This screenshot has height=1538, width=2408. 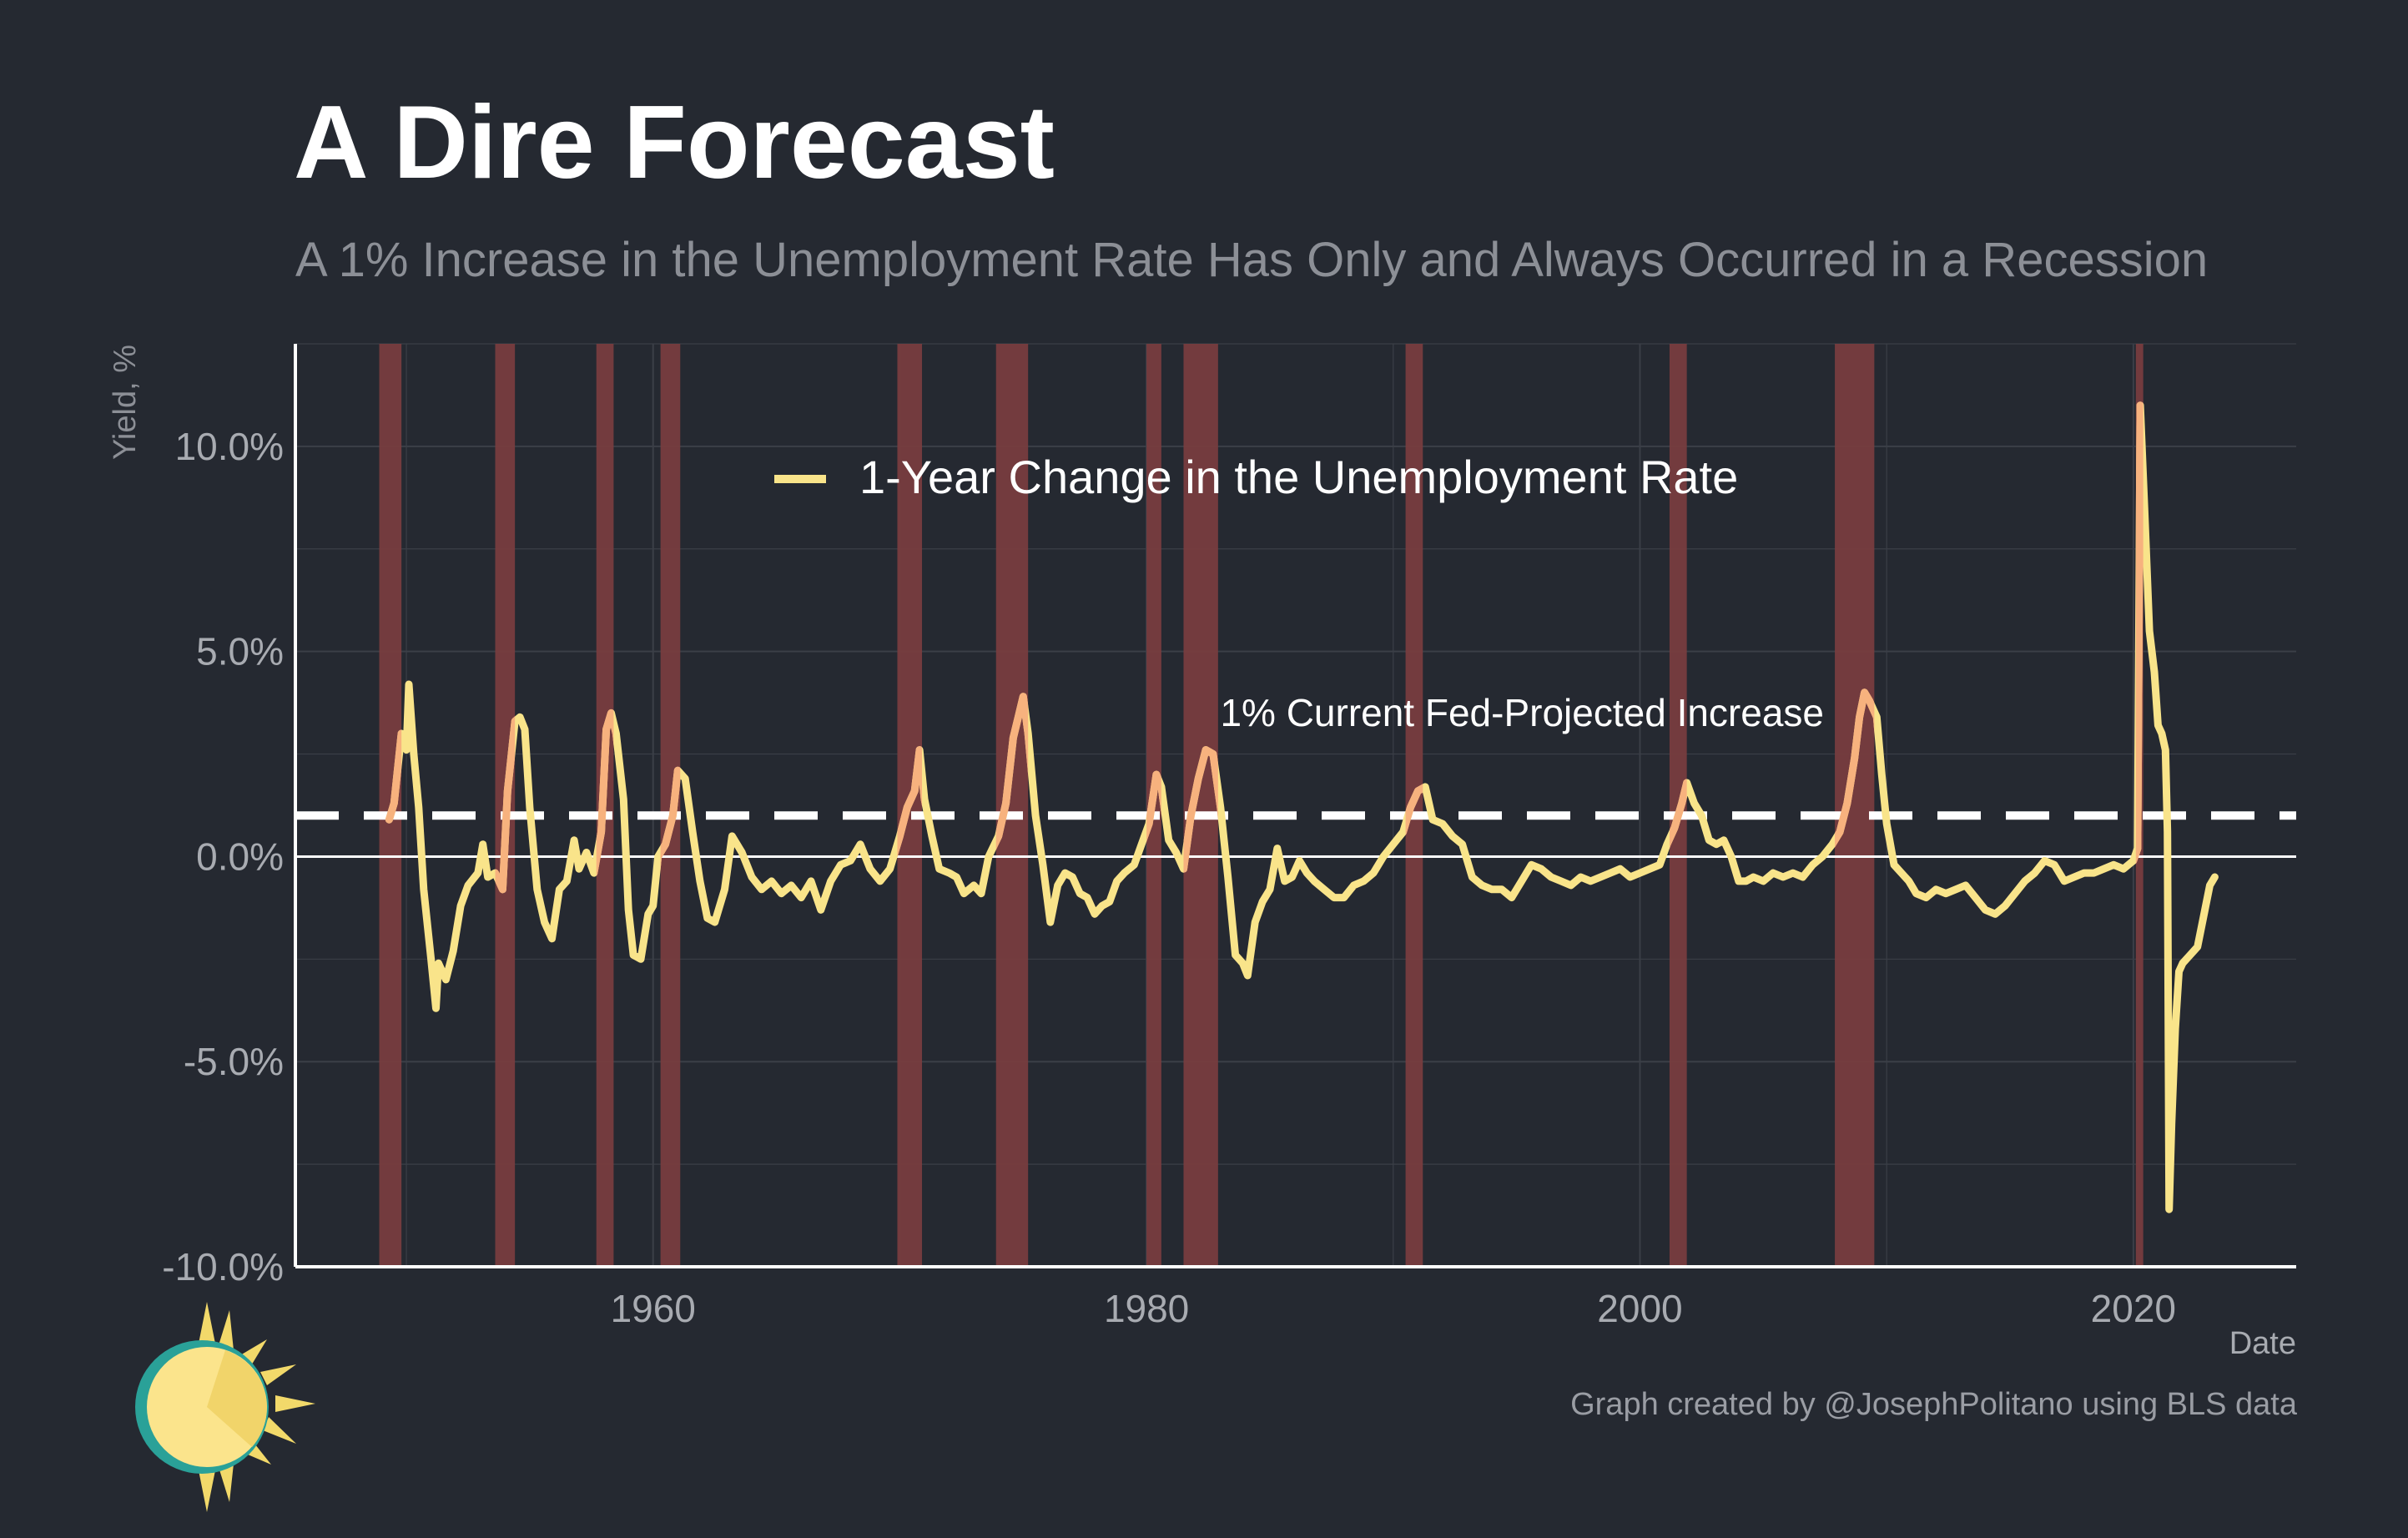 What do you see at coordinates (653, 1308) in the screenshot?
I see `x-tick-label: 1960` at bounding box center [653, 1308].